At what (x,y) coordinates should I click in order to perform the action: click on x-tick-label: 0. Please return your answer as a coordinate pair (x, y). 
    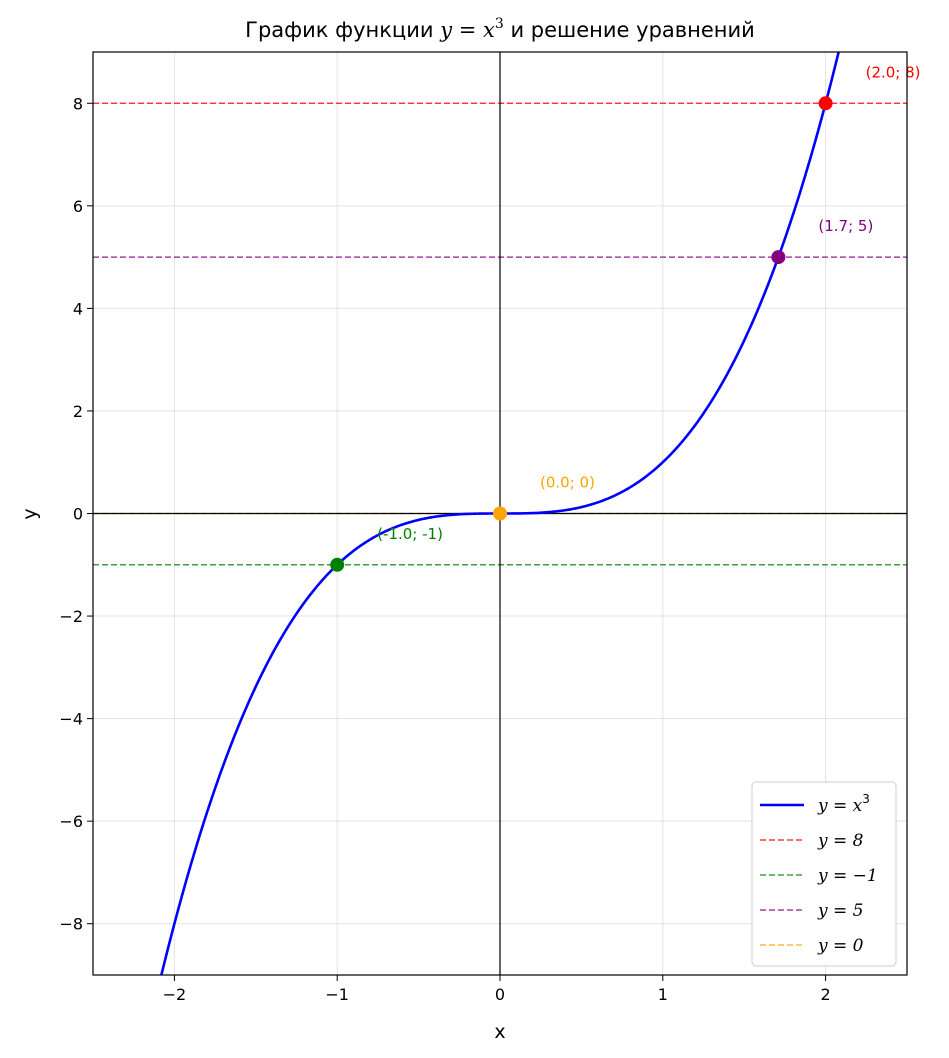
    Looking at the image, I should click on (500, 994).